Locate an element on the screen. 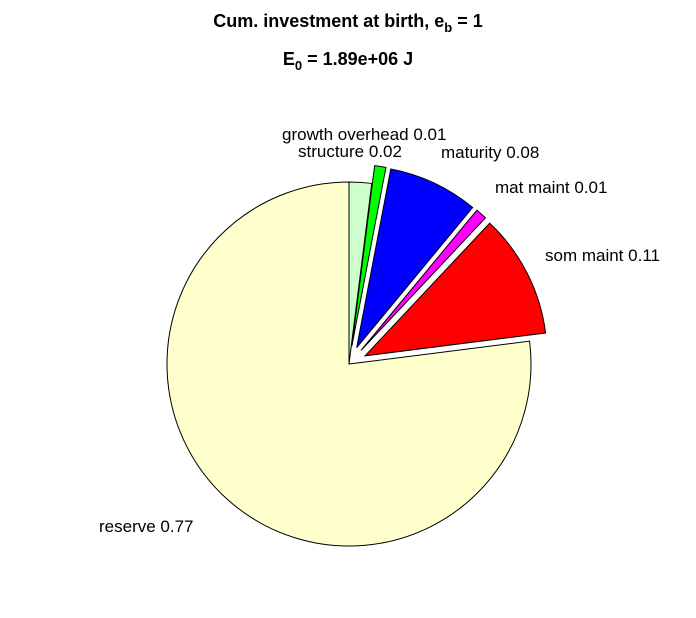  slice-label-name: maturity is located at coordinates (471, 152).